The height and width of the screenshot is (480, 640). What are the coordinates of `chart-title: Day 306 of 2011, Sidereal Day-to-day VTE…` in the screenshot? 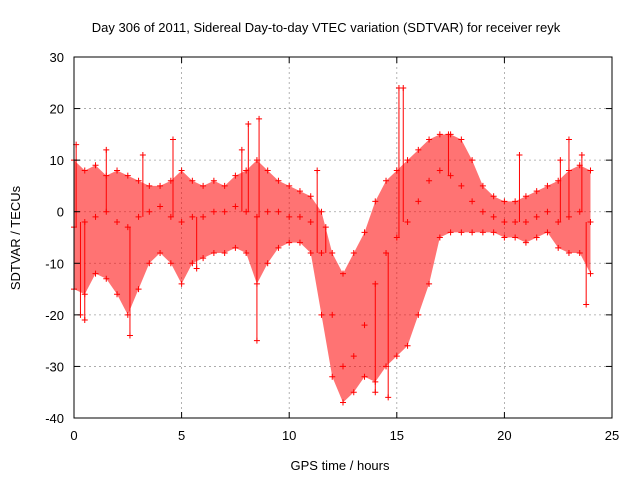 It's located at (326, 27).